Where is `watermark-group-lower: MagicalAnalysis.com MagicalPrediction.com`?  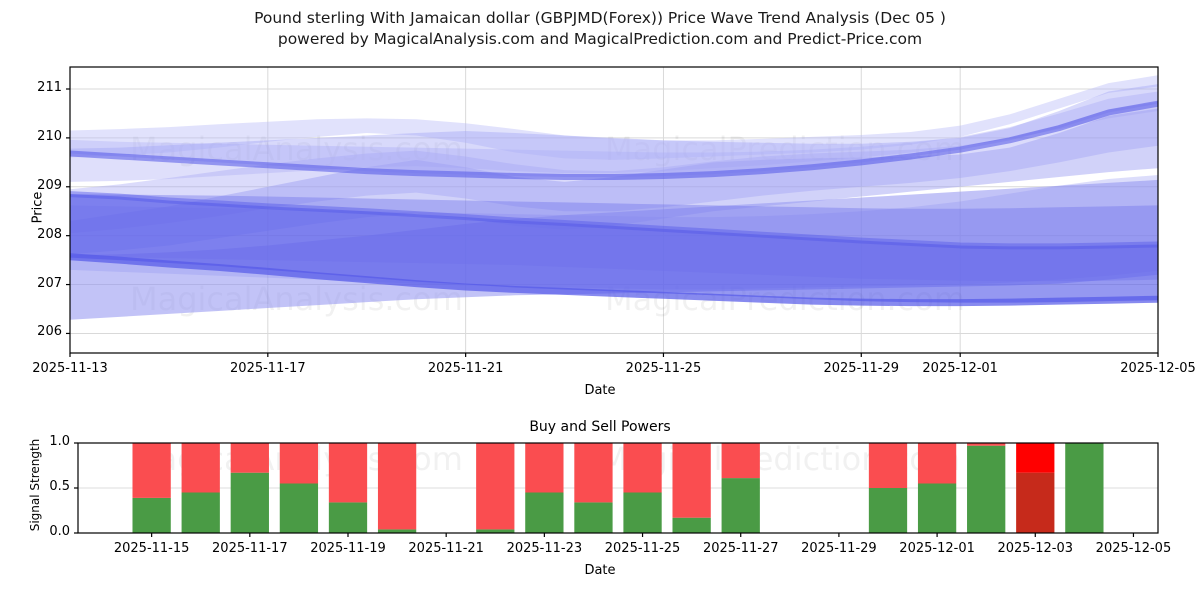
watermark-group-lower: MagicalAnalysis.com MagicalPrediction.com is located at coordinates (545, 459).